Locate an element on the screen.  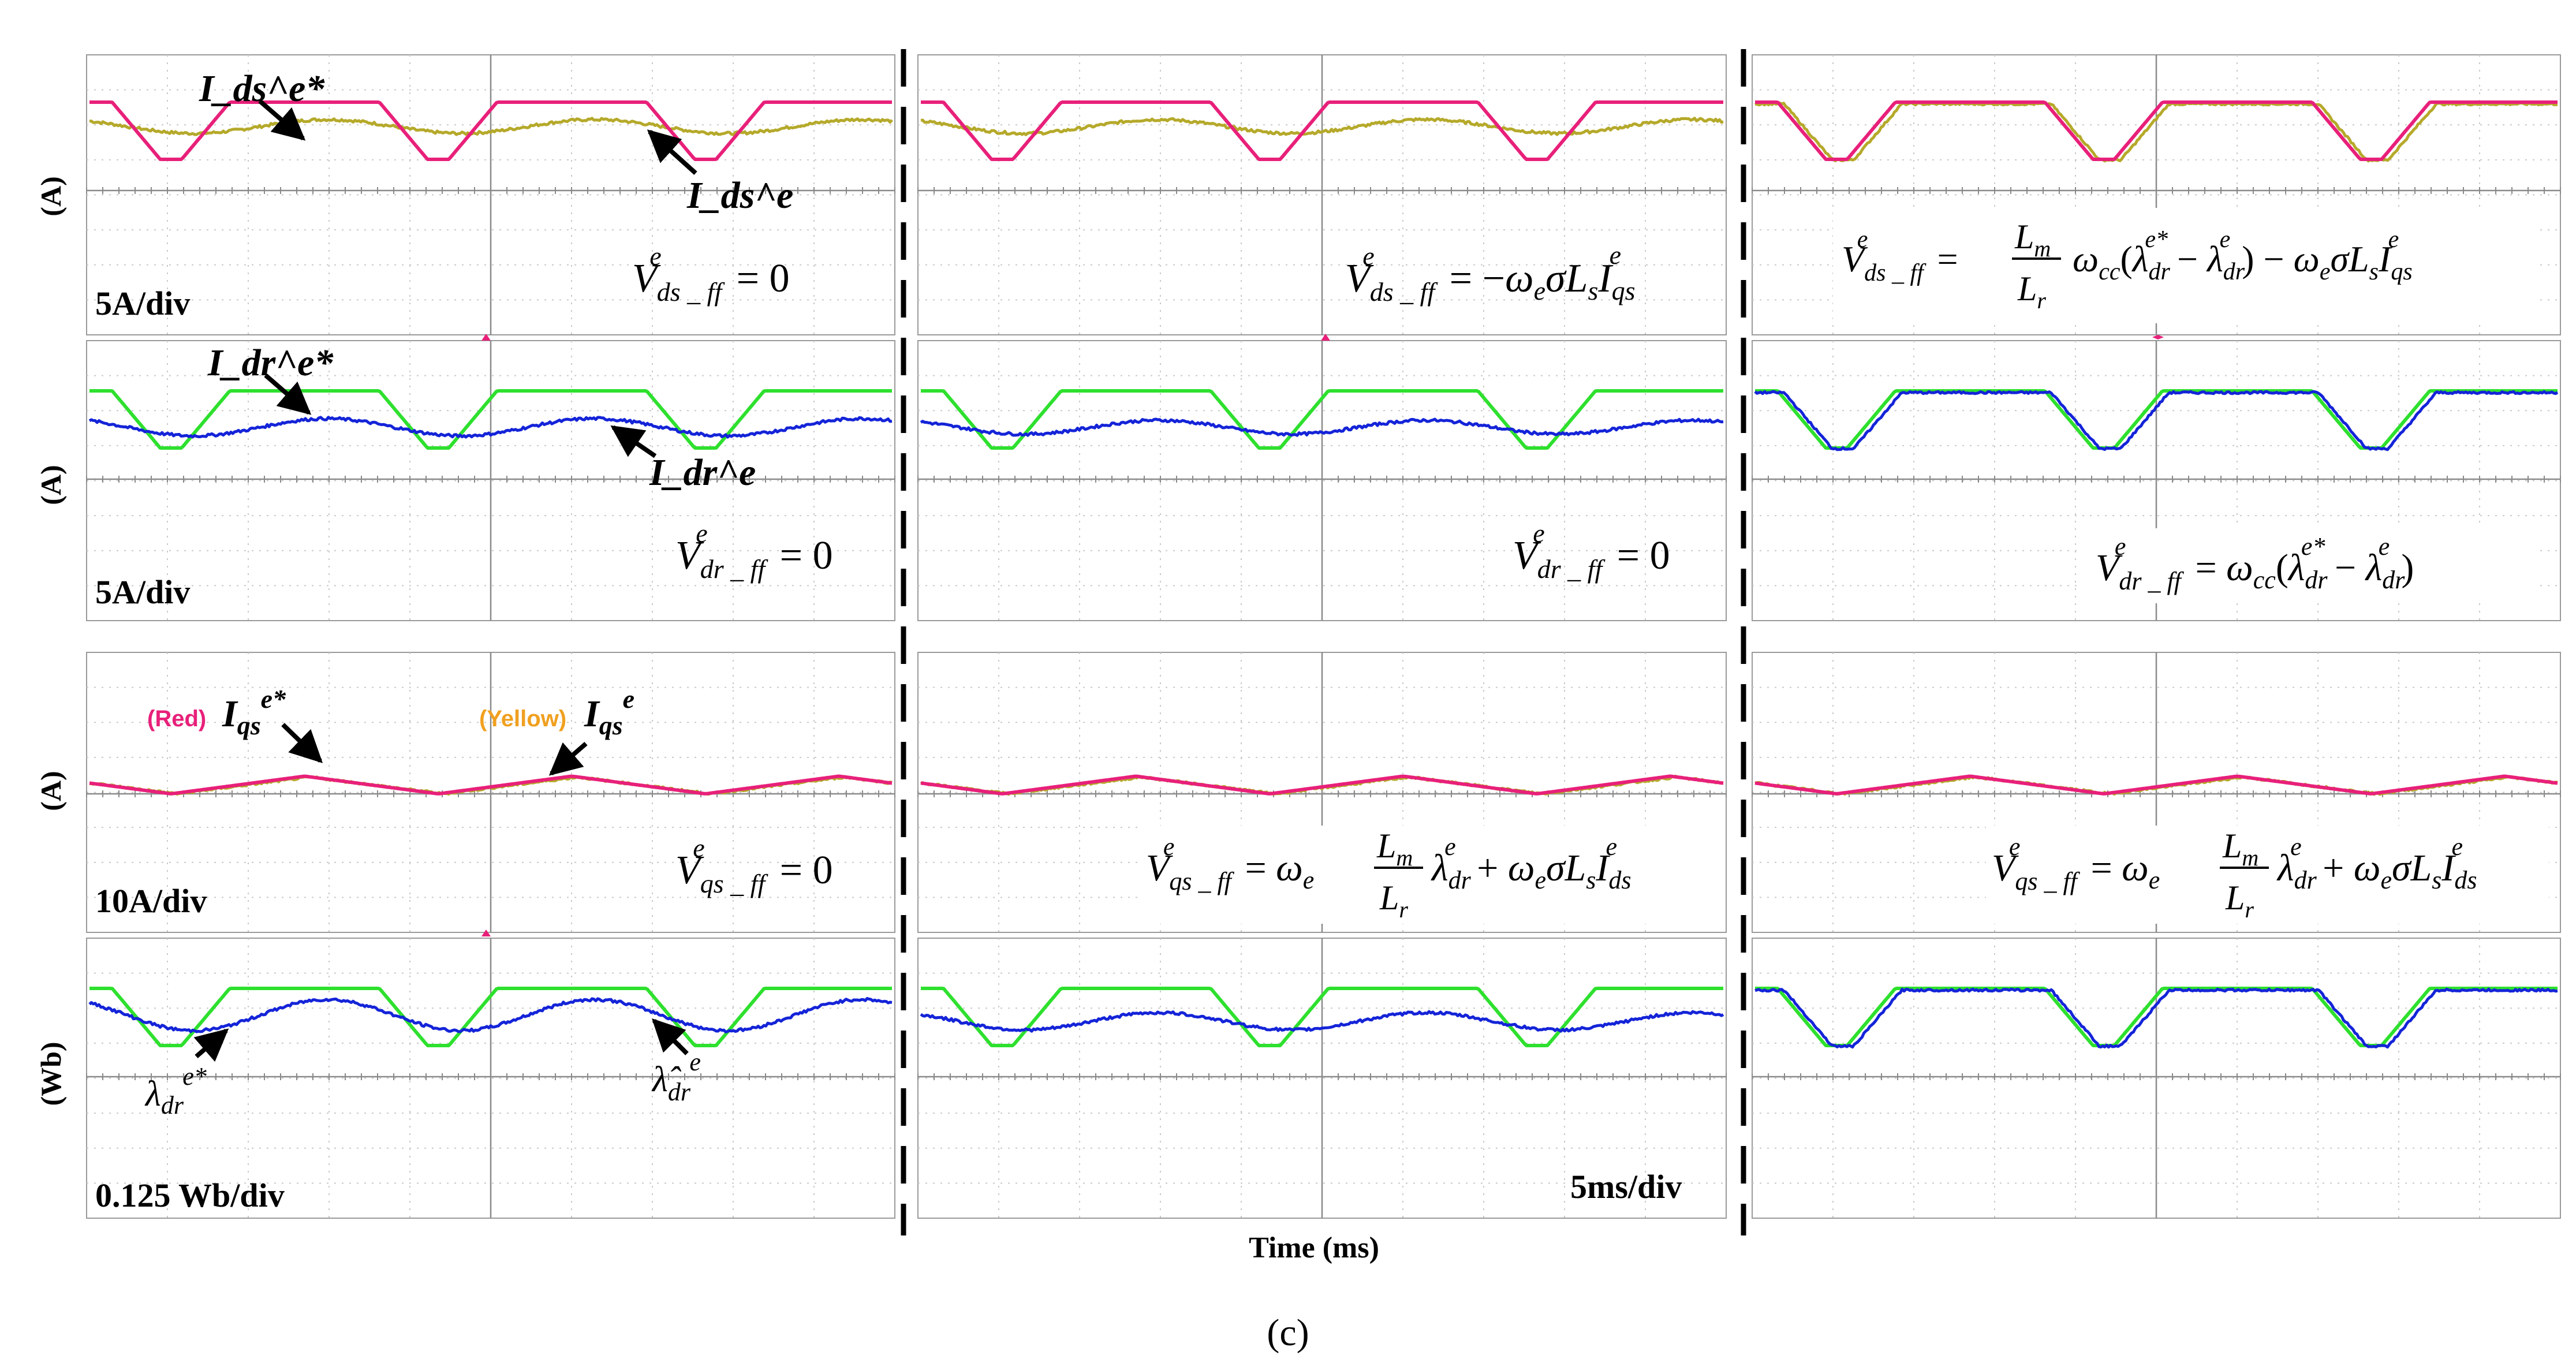
trace-Idse-r0-c2 is located at coordinates (2156, 132).